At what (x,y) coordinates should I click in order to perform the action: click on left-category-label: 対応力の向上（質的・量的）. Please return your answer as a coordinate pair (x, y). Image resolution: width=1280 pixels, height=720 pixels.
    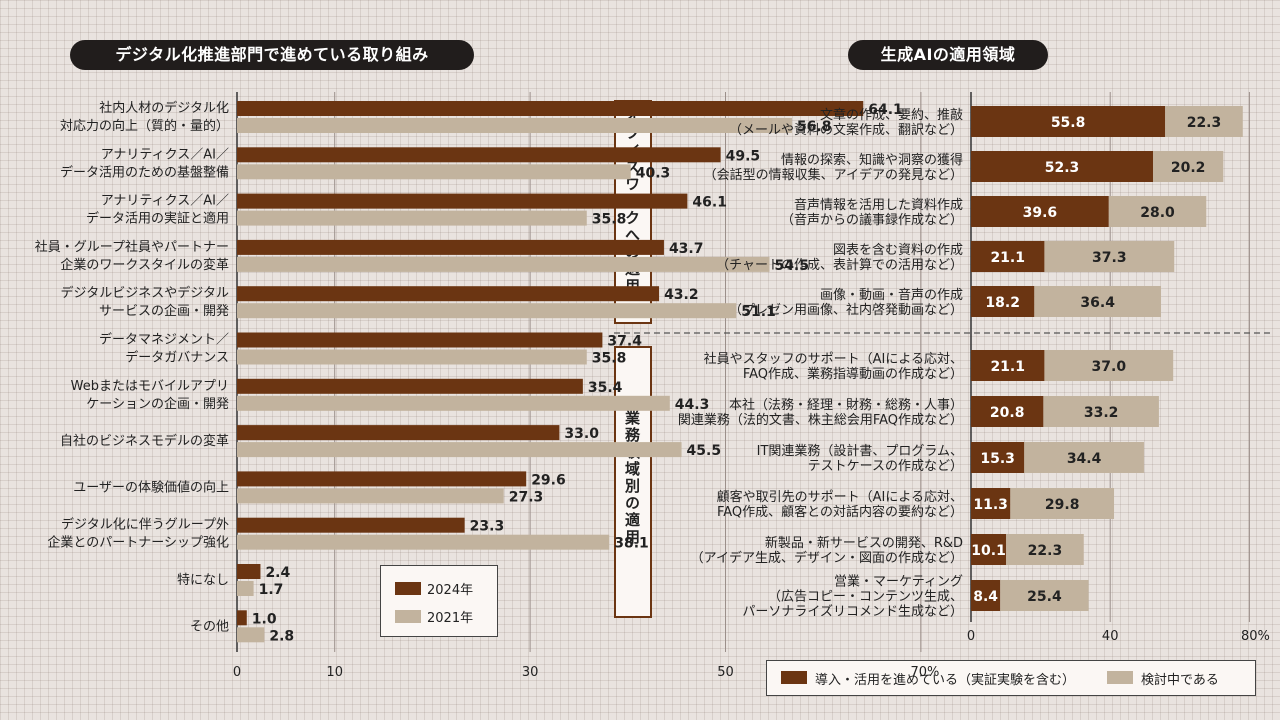
    Looking at the image, I should click on (144, 126).